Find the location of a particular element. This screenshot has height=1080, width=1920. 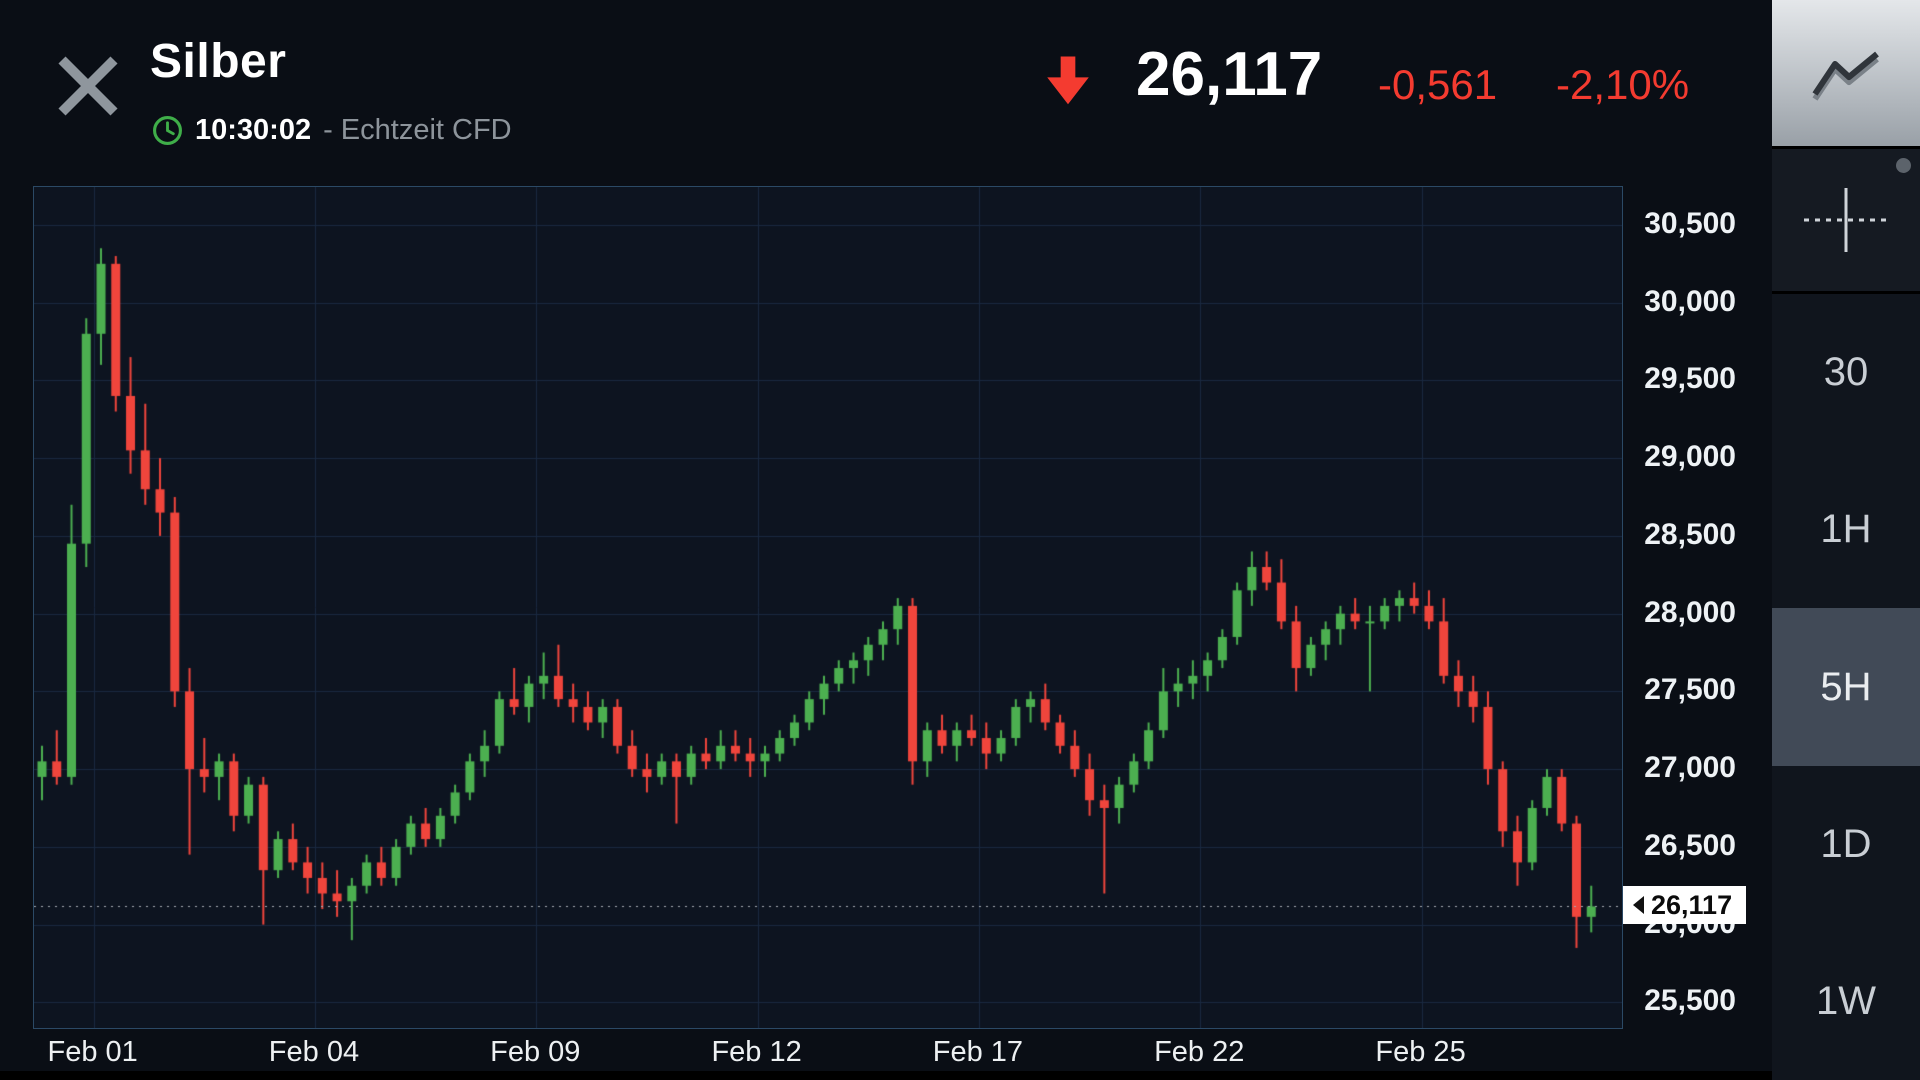

price-tag-value: 26,117 is located at coordinates (1692, 905).